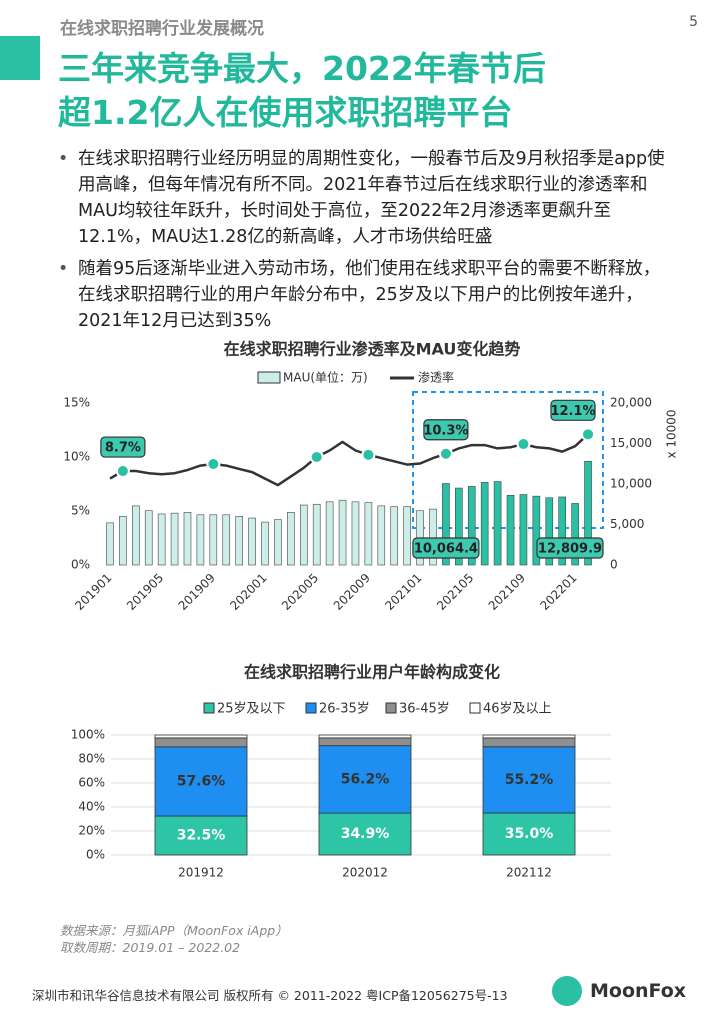  I want to click on highlight-box, so click(508, 460).